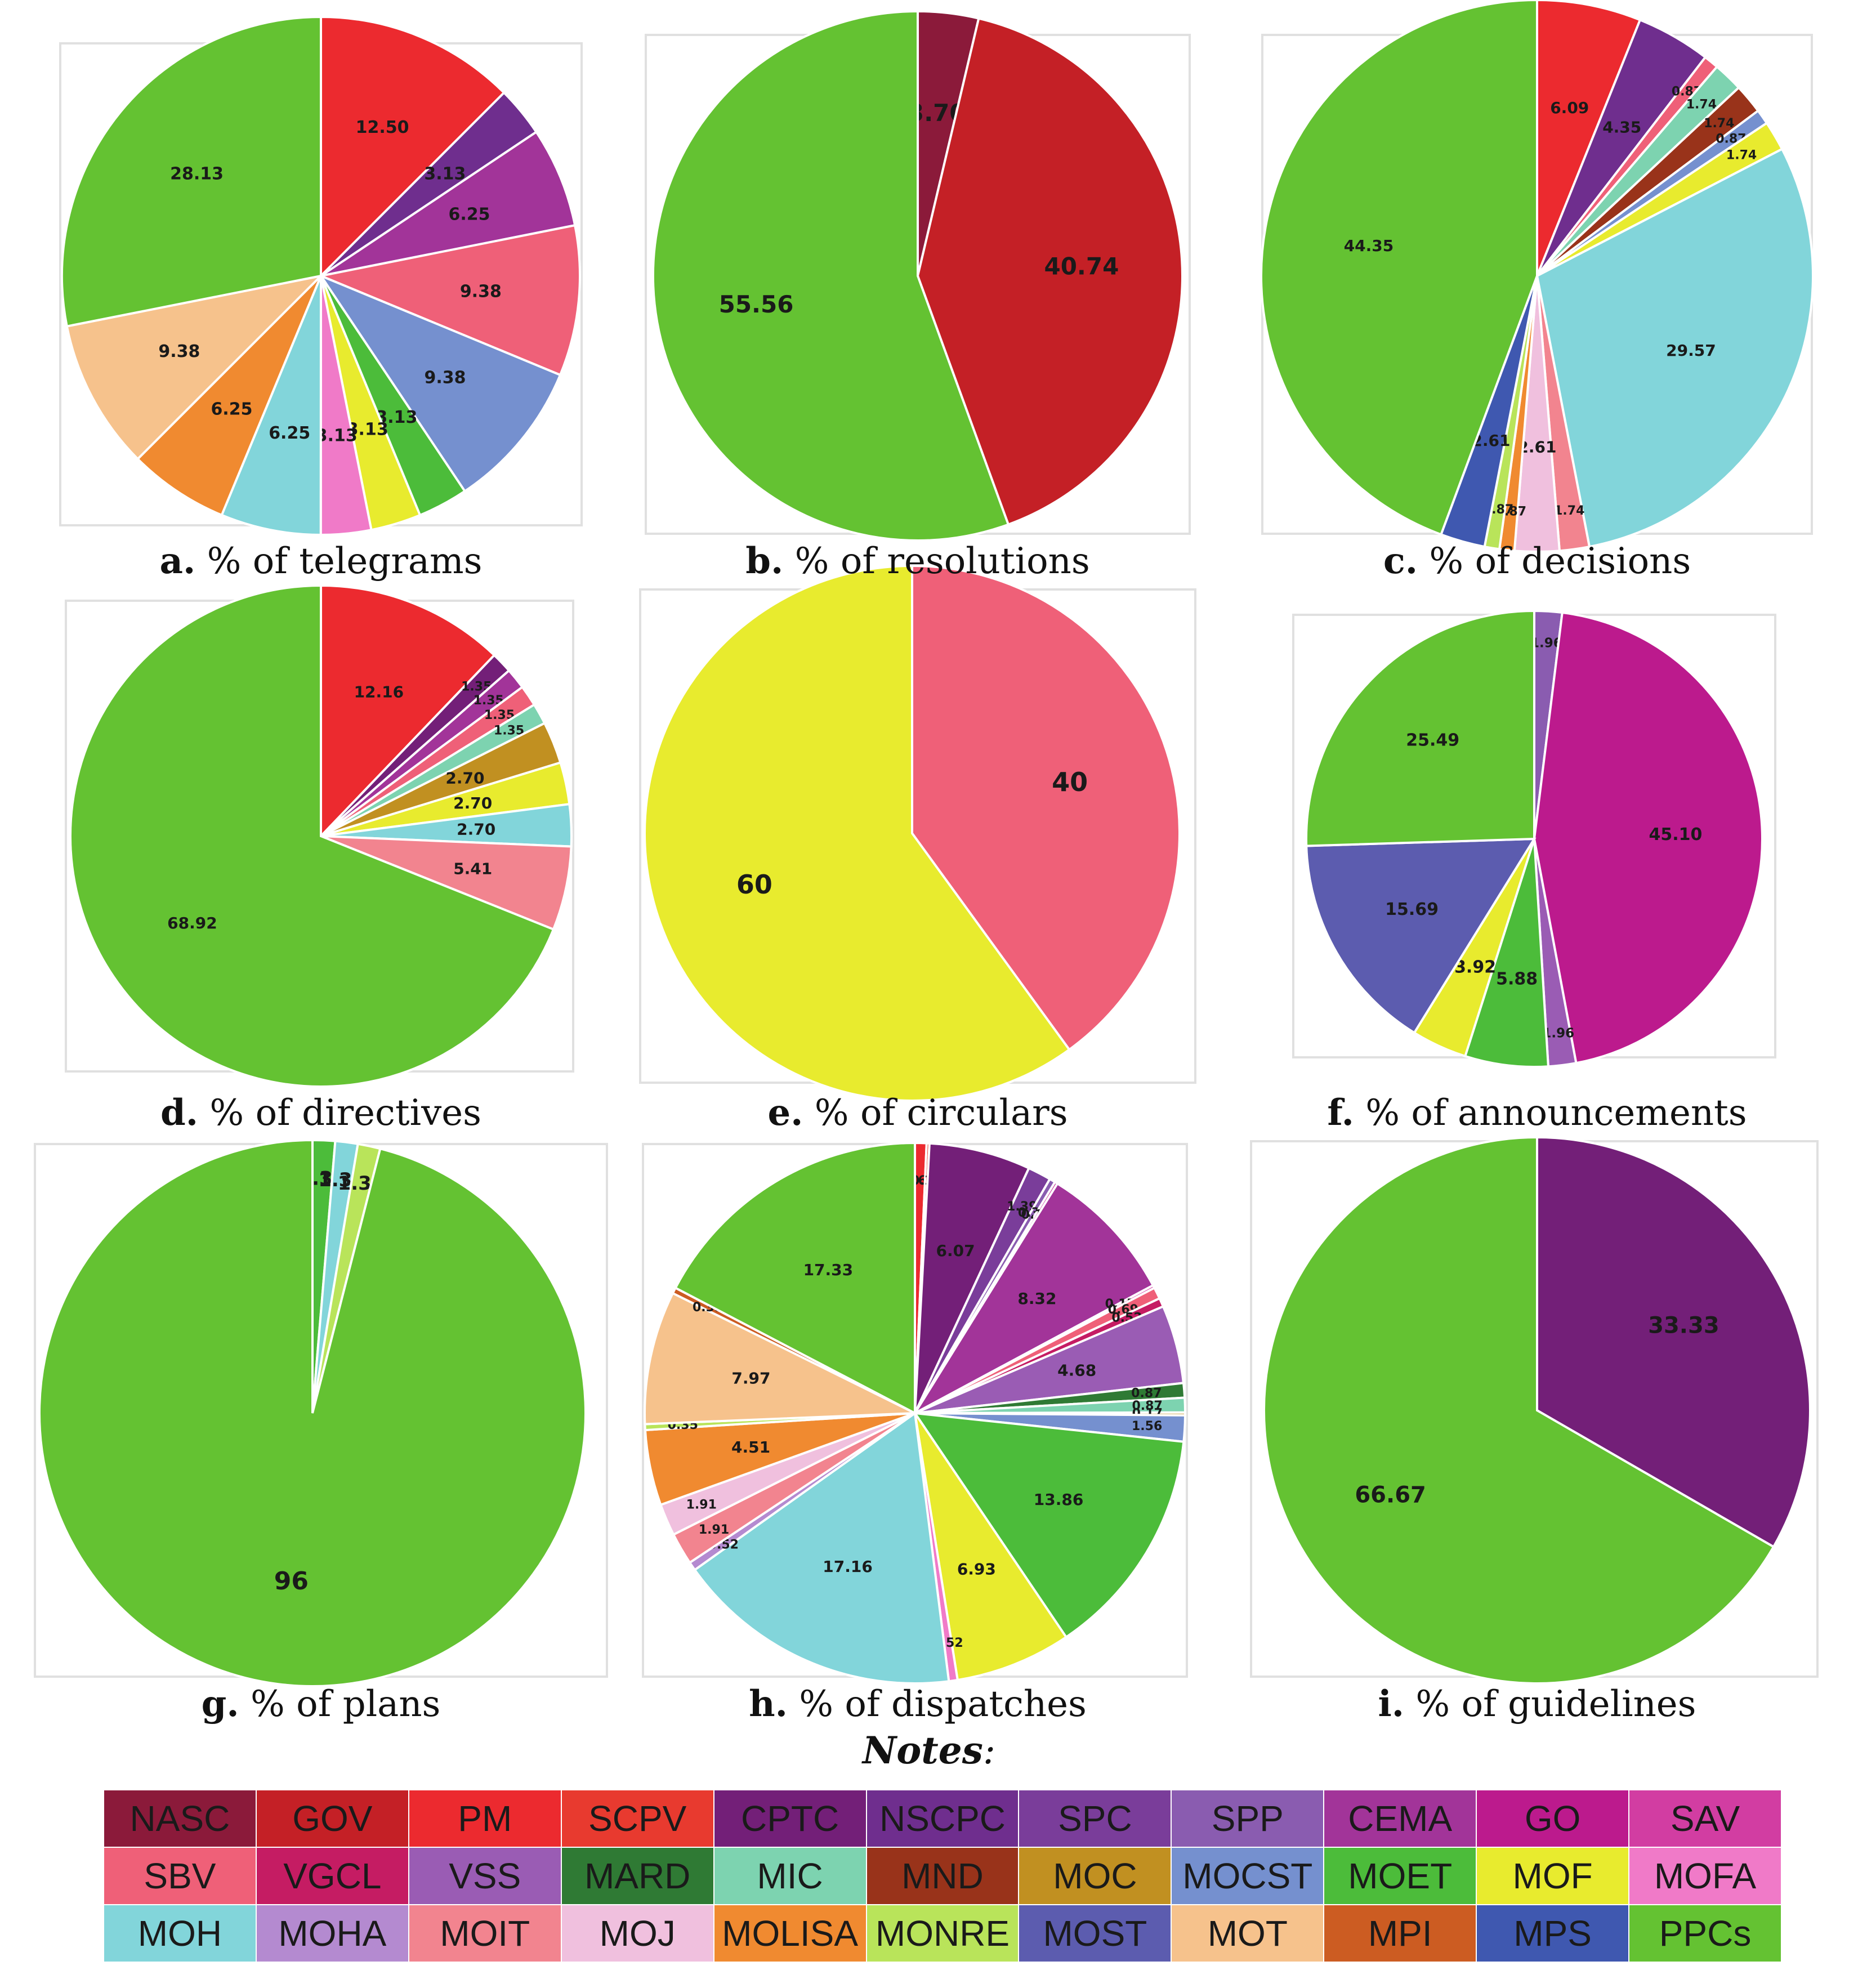 The height and width of the screenshot is (1988, 1858). I want to click on pie-slice-h-mof, so click(991, 1547).